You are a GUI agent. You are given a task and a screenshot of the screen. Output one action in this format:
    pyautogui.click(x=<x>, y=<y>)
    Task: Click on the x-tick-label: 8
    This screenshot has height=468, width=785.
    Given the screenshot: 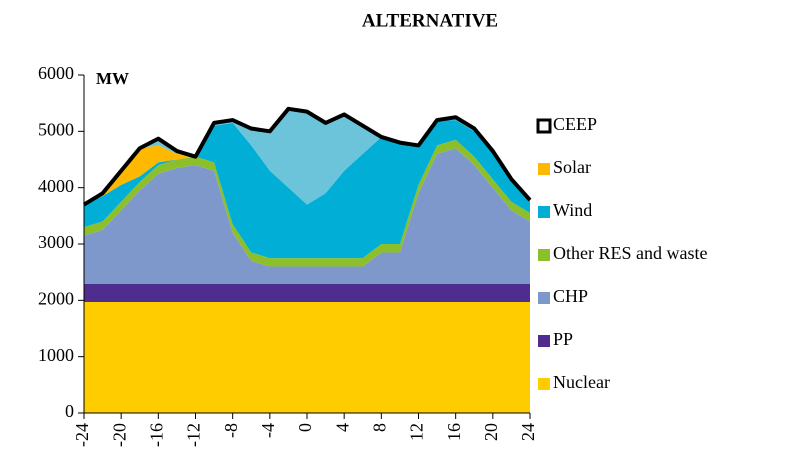 What is the action you would take?
    pyautogui.click(x=379, y=427)
    